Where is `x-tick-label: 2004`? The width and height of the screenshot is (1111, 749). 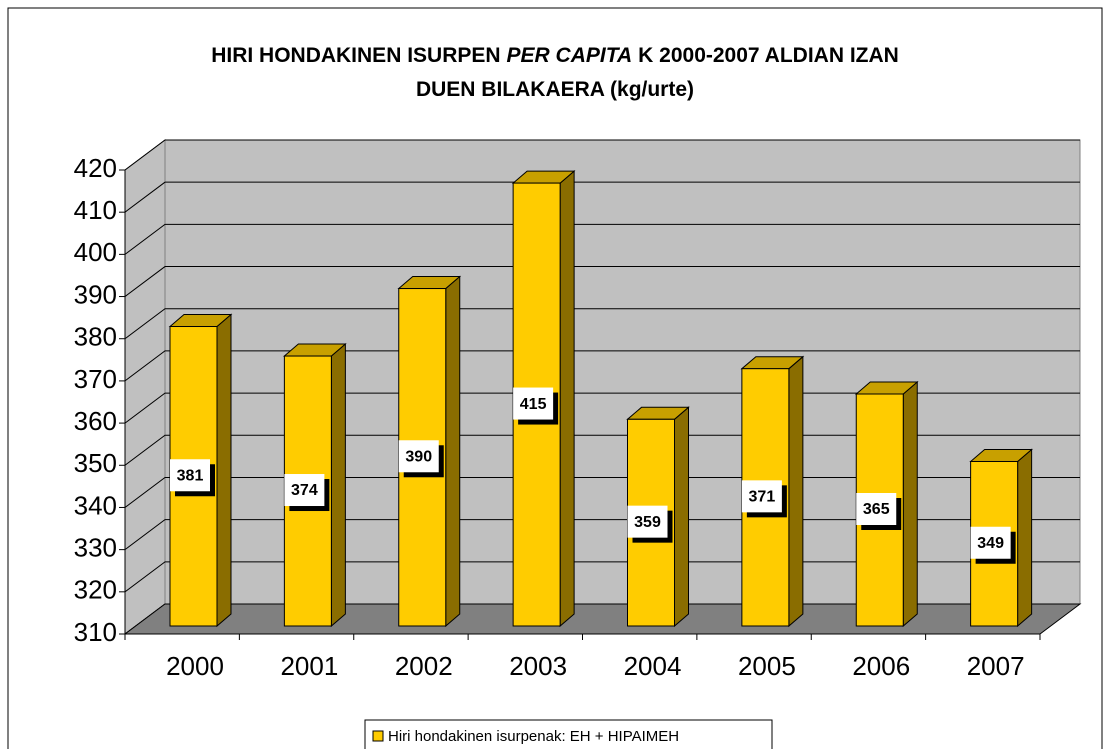 x-tick-label: 2004 is located at coordinates (653, 666).